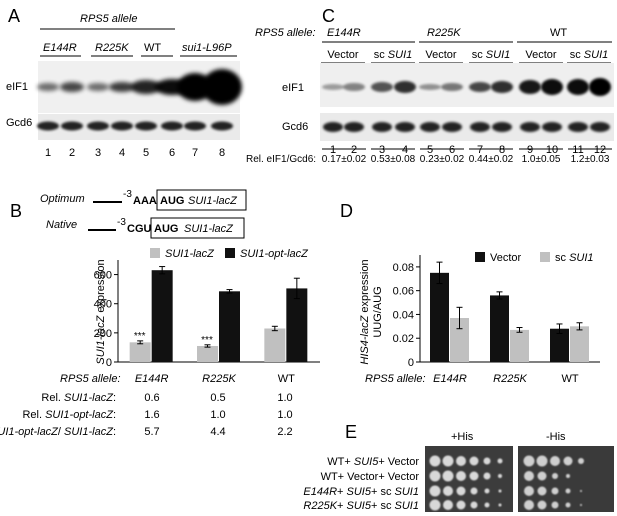 This screenshot has width=617, height=516. Describe the element at coordinates (328, 16) in the screenshot. I see `panel-c-letter: C` at that location.